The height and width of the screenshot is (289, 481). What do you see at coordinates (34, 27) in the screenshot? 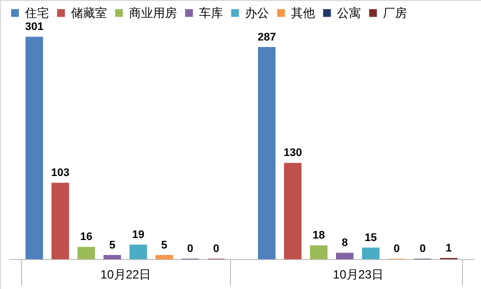
I see `data-label: 301` at bounding box center [34, 27].